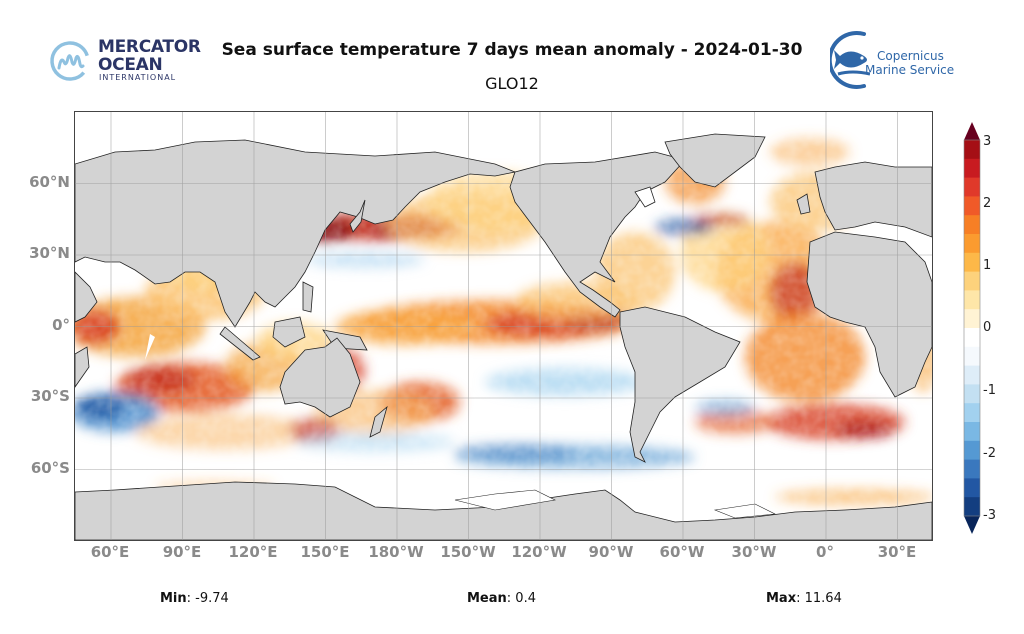 This screenshot has width=1024, height=634. What do you see at coordinates (61, 325) in the screenshot?
I see `y-tick-label: 0°` at bounding box center [61, 325].